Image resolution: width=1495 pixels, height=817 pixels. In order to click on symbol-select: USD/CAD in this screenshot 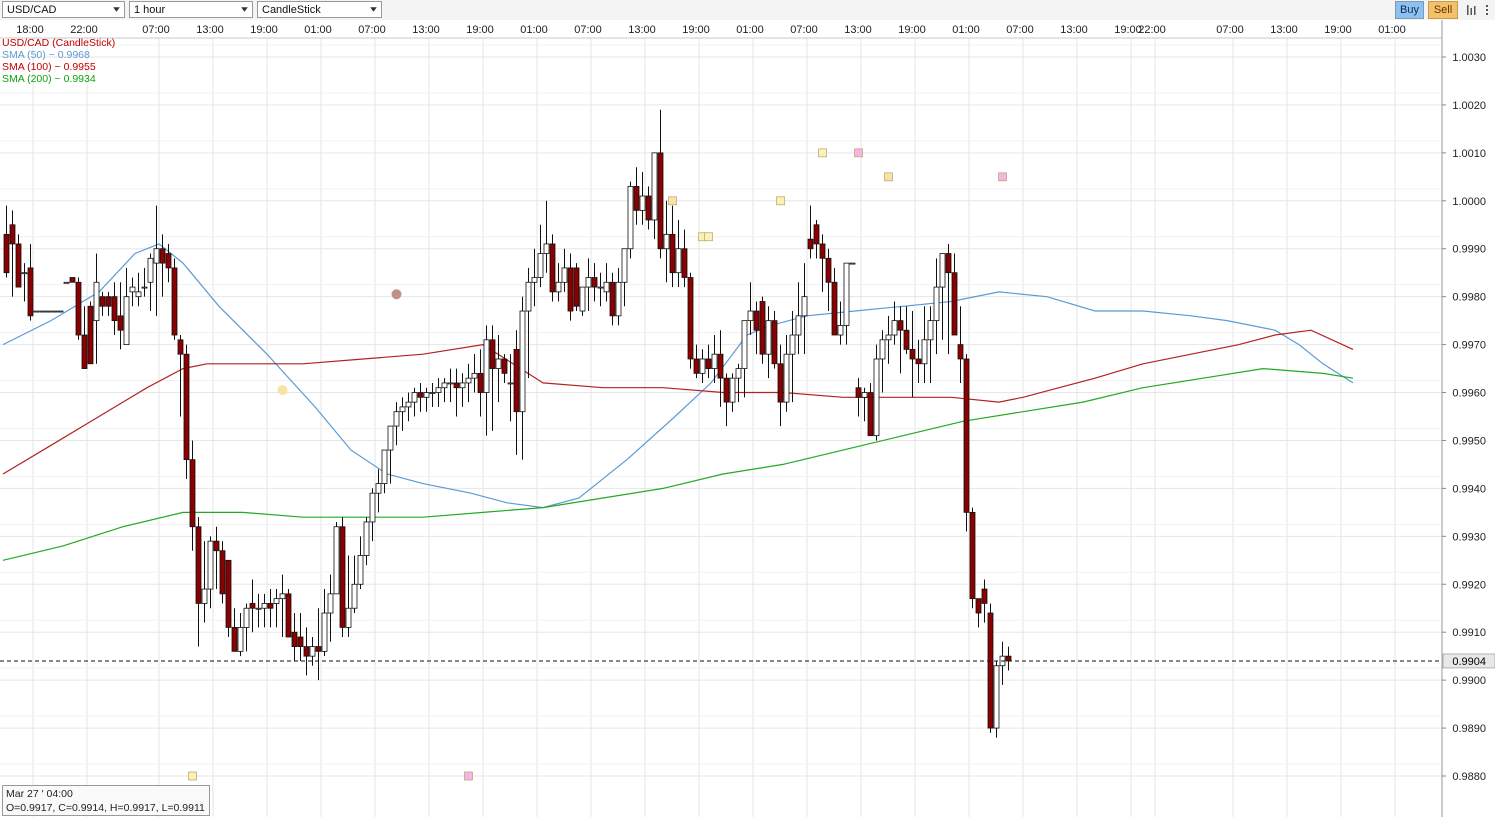, I will do `click(63, 9)`.